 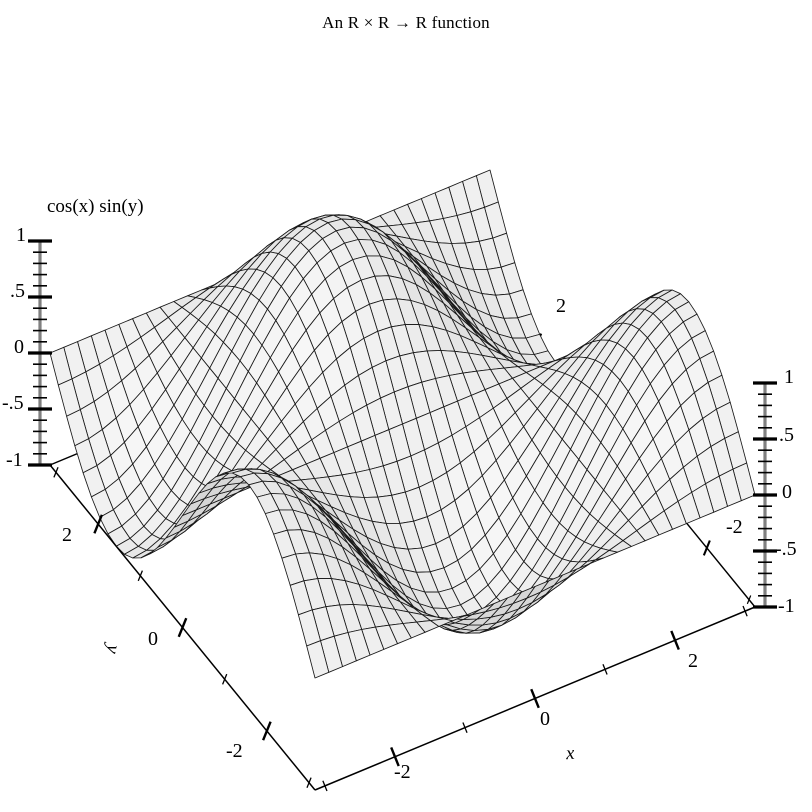 What do you see at coordinates (67, 535) in the screenshot?
I see `y-tick-label-2: 2` at bounding box center [67, 535].